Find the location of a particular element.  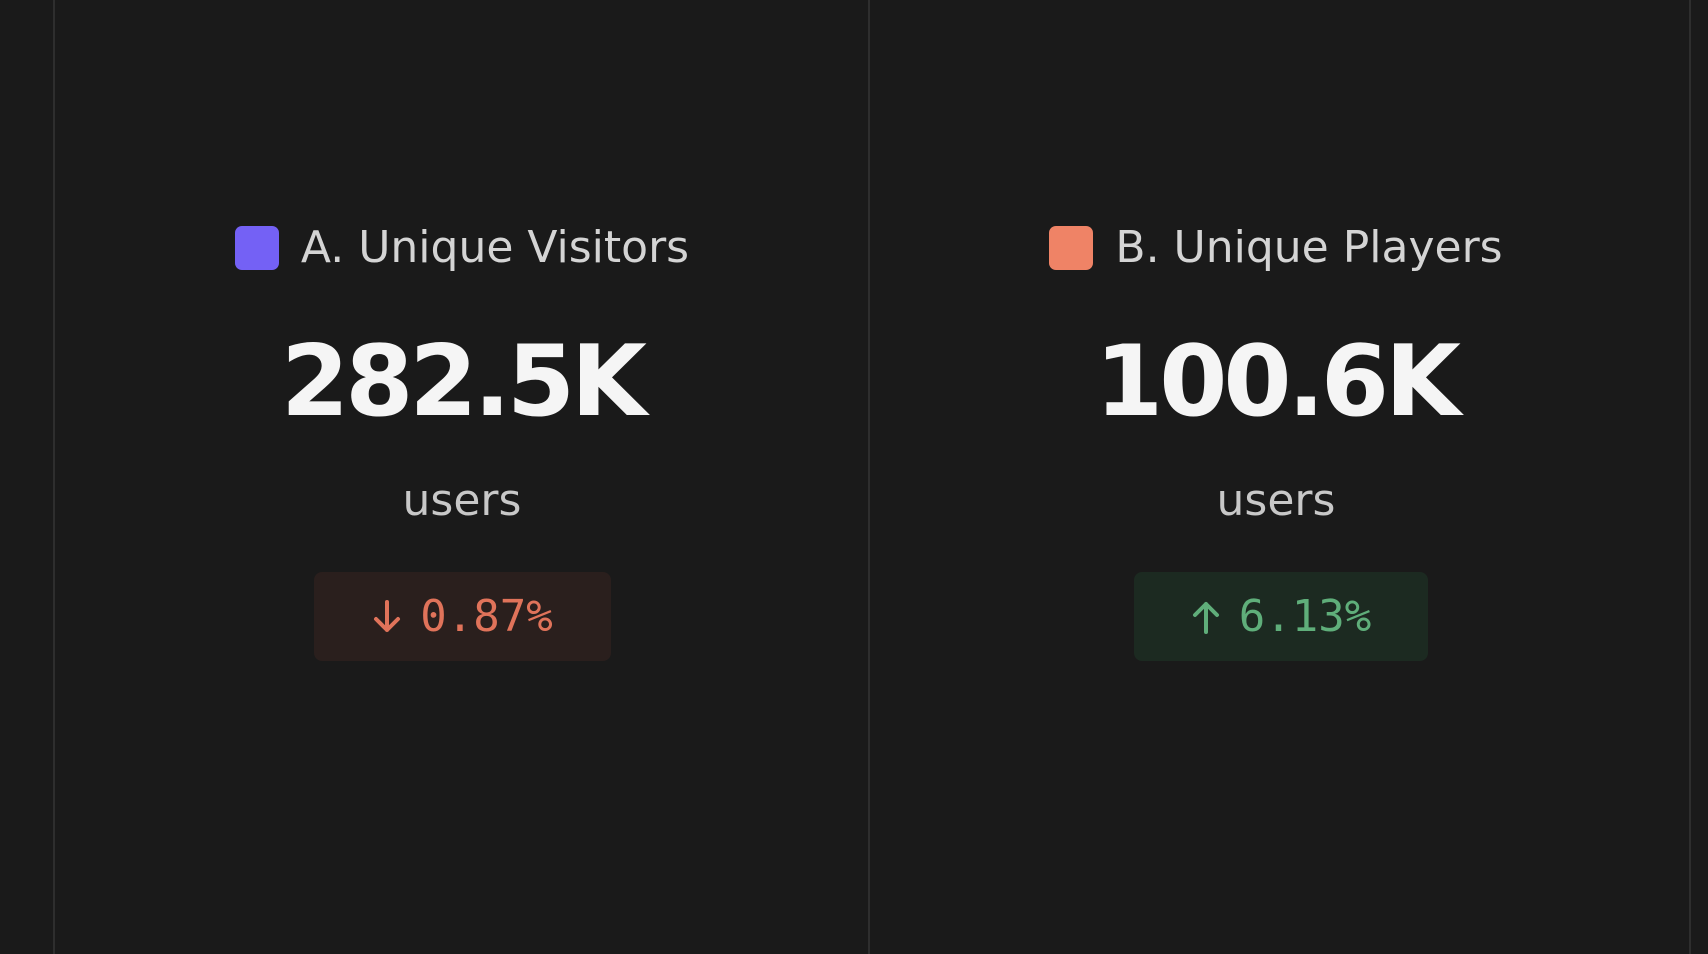

change-value: 6.13% is located at coordinates (1305, 616).